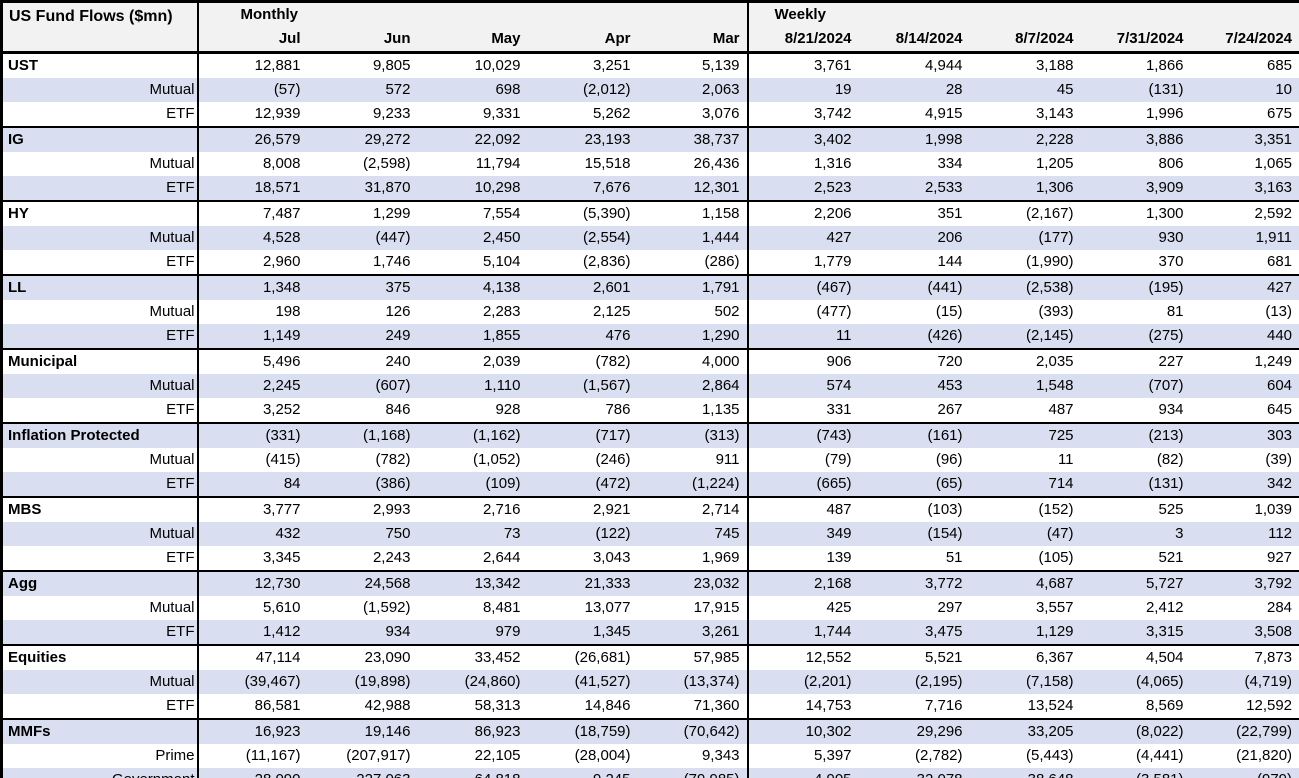 This screenshot has height=778, width=1299. What do you see at coordinates (496, 459) in the screenshot?
I see `cell: (1,052)` at bounding box center [496, 459].